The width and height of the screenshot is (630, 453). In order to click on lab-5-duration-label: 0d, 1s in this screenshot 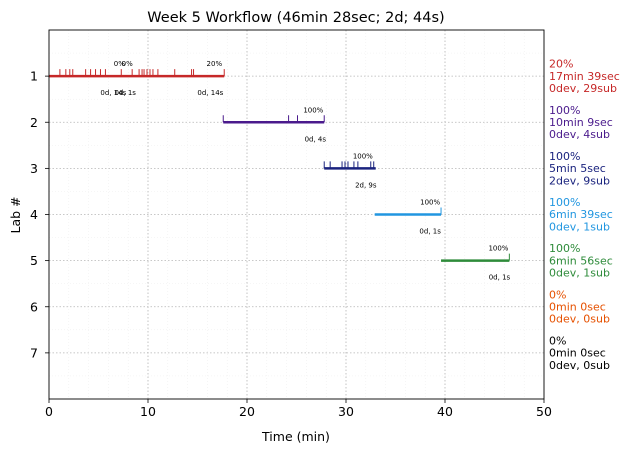, I will do `click(500, 278)`.